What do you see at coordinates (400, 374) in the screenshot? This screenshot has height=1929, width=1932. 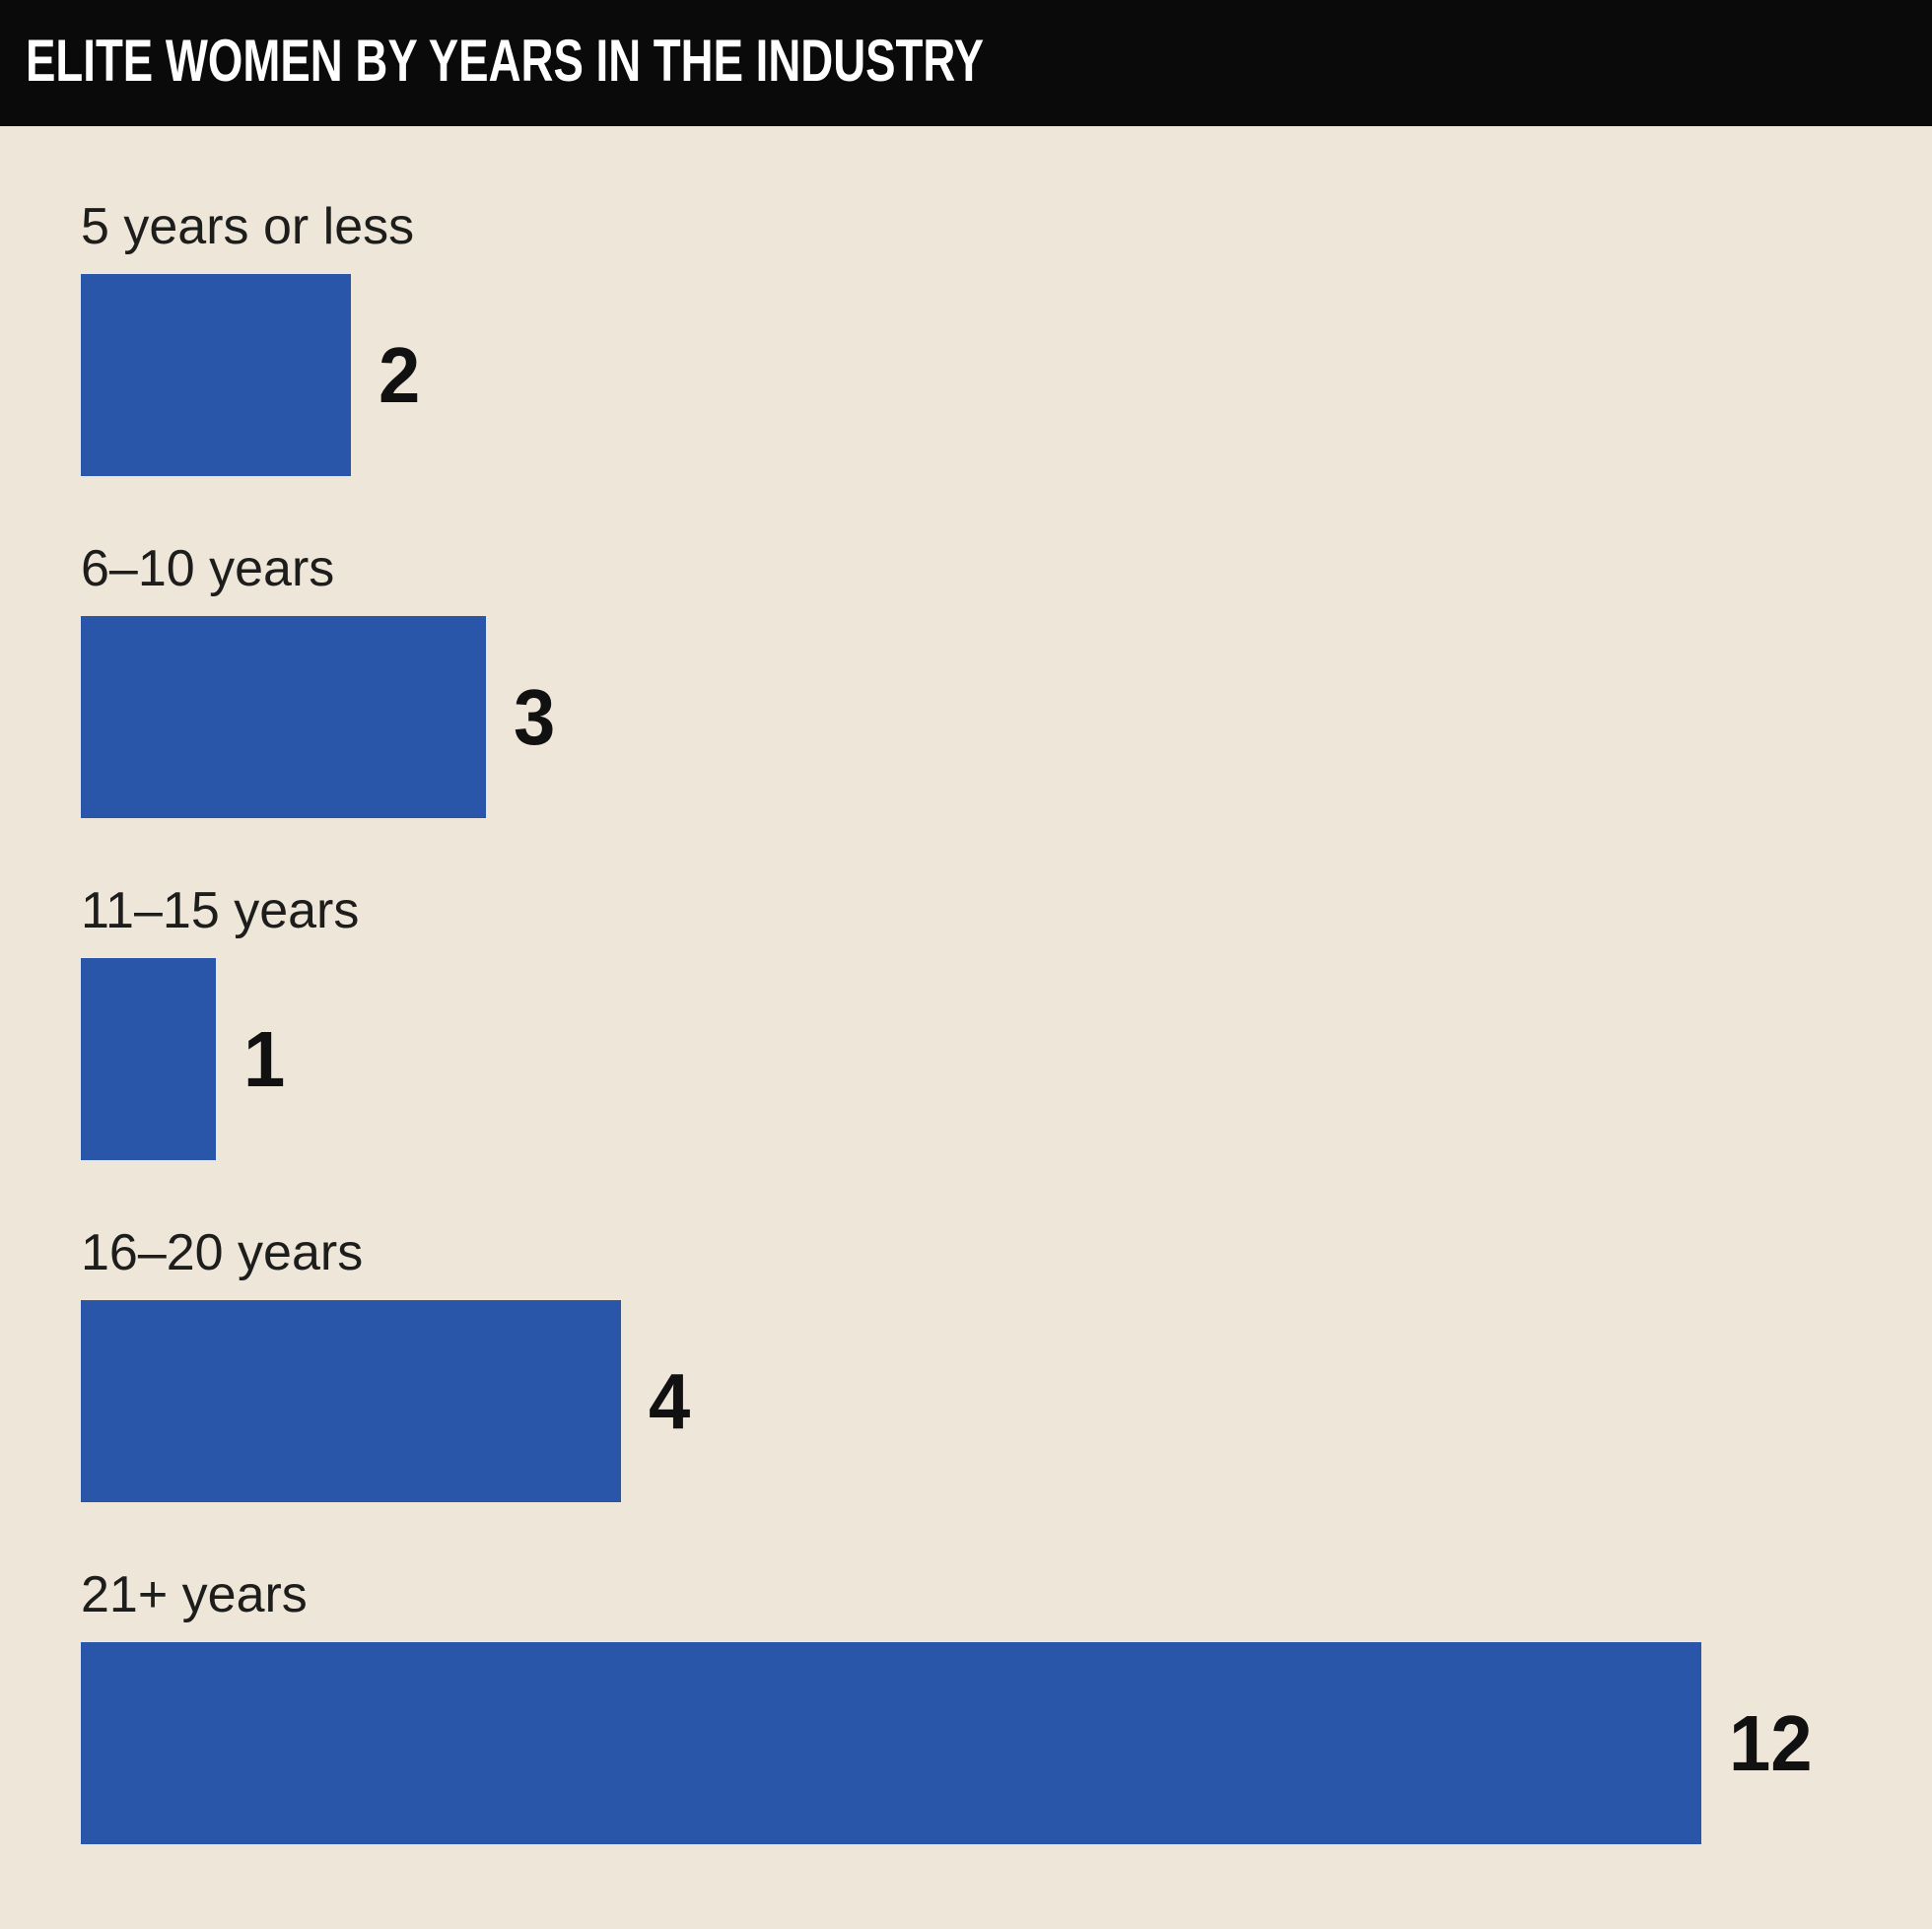 I see `bar-value-label: 2` at bounding box center [400, 374].